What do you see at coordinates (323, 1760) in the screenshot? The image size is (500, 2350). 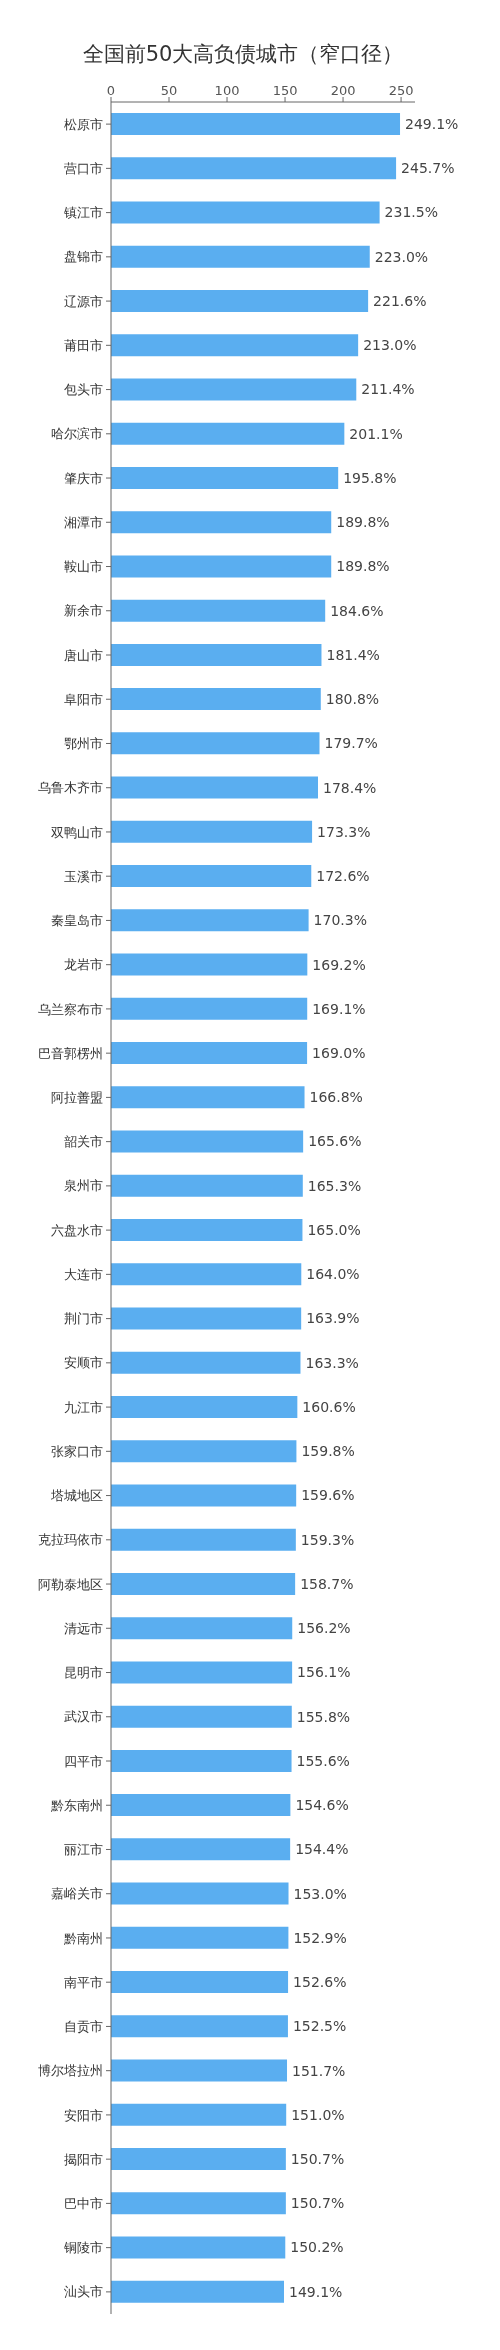 I see `data-label: 155.6%` at bounding box center [323, 1760].